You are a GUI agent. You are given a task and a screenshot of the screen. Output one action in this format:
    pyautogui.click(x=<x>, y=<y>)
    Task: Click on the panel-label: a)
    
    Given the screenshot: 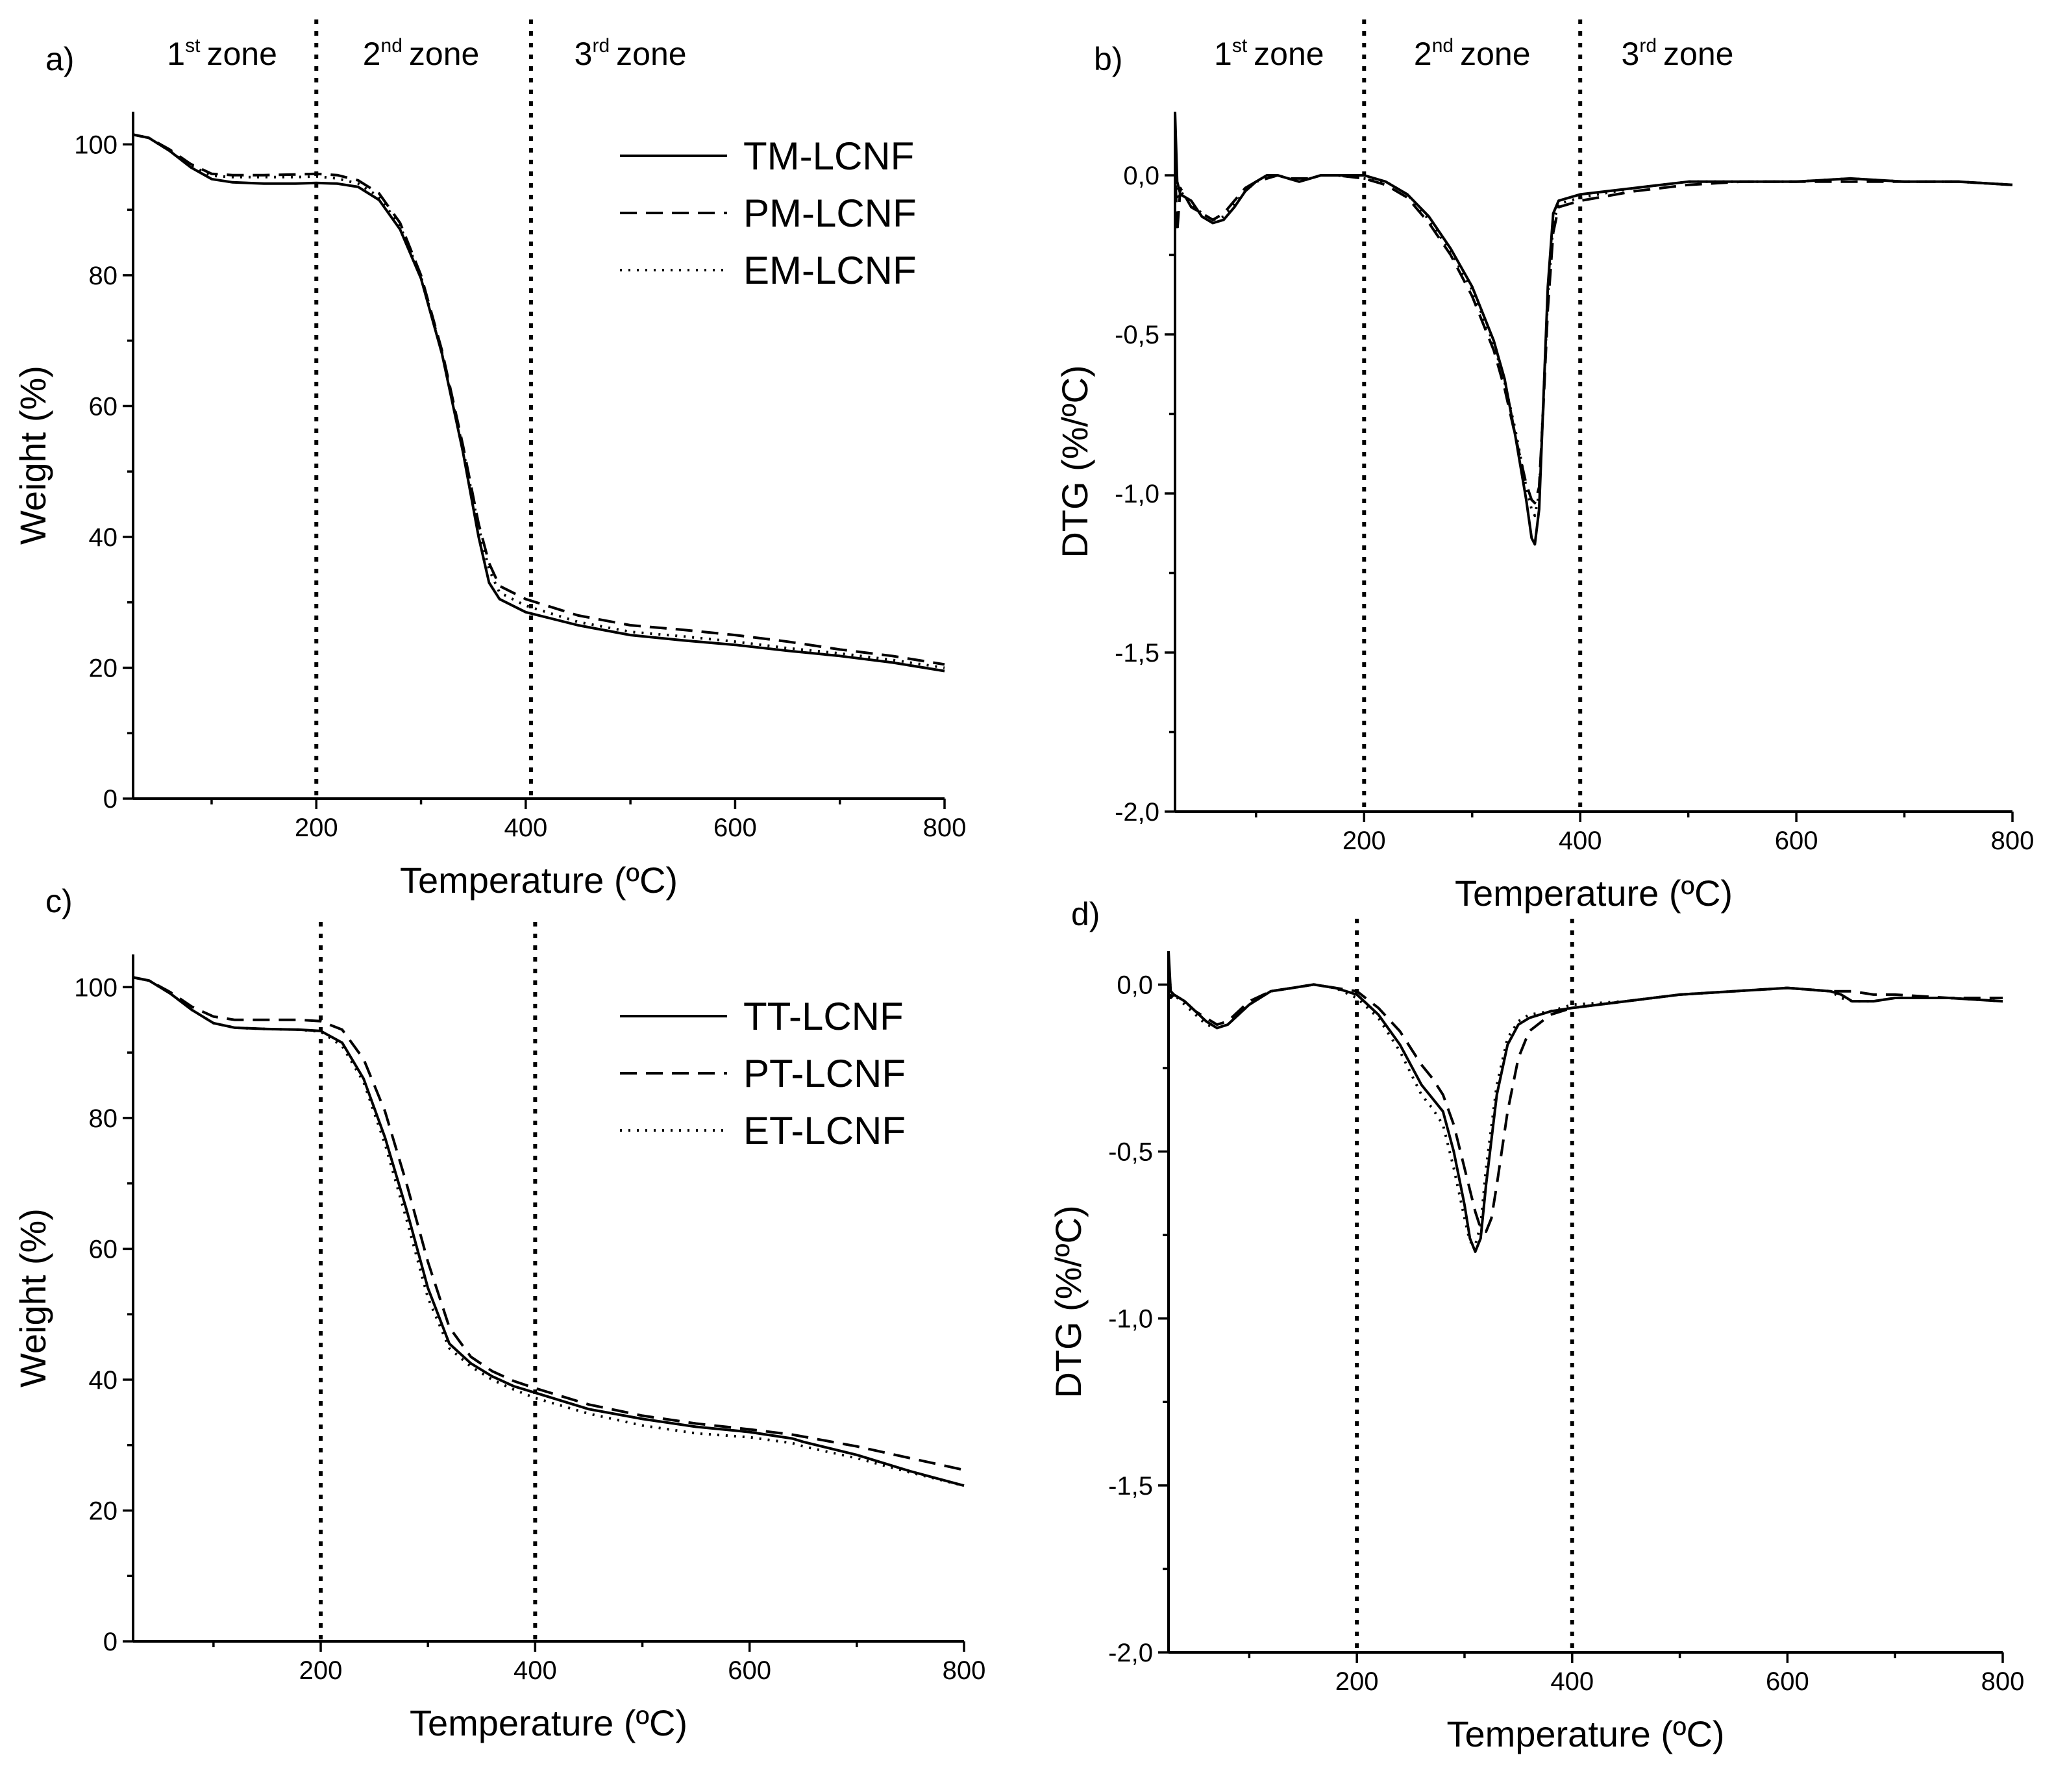 What is the action you would take?
    pyautogui.click(x=59, y=59)
    